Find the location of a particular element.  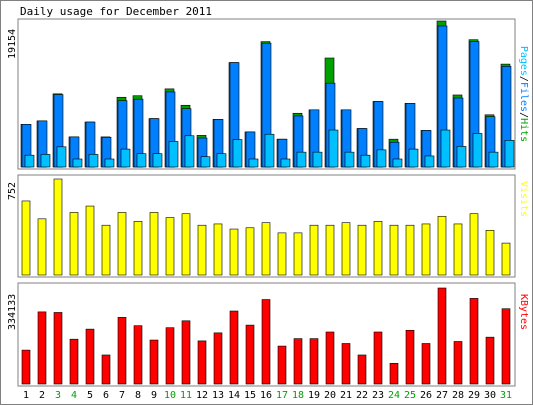

x-tick-label-4: 4 is located at coordinates (74, 395).